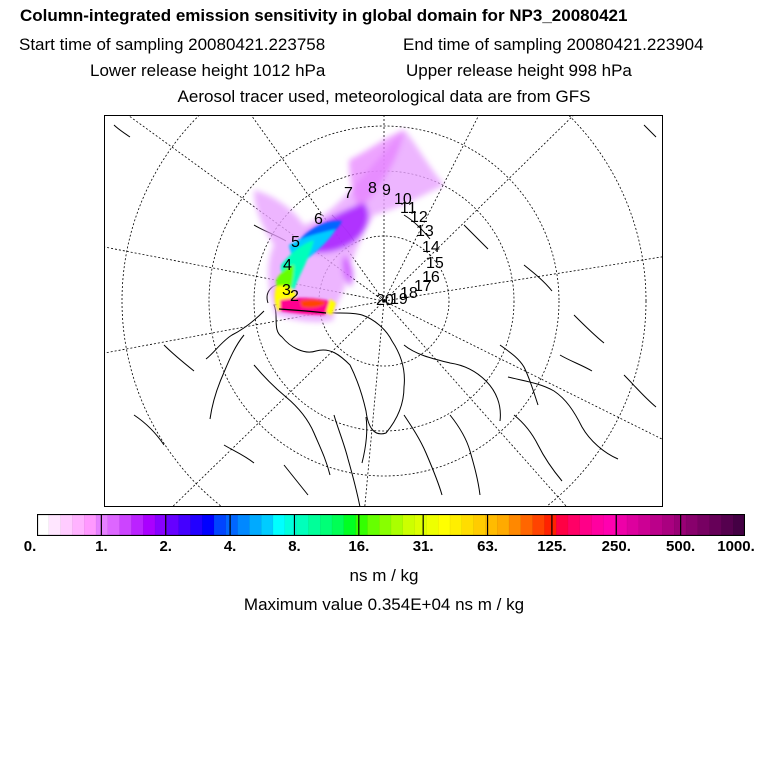 This screenshot has height=768, width=768. I want to click on colorbar-tick-label: 1000., so click(736, 546).